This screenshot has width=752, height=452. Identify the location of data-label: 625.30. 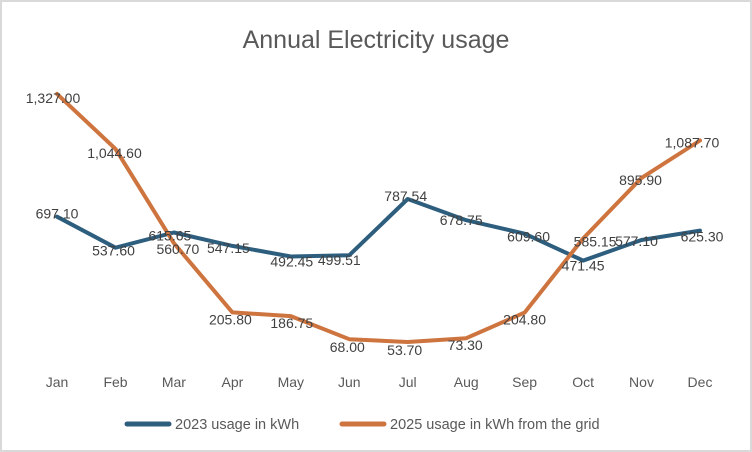
(702, 237).